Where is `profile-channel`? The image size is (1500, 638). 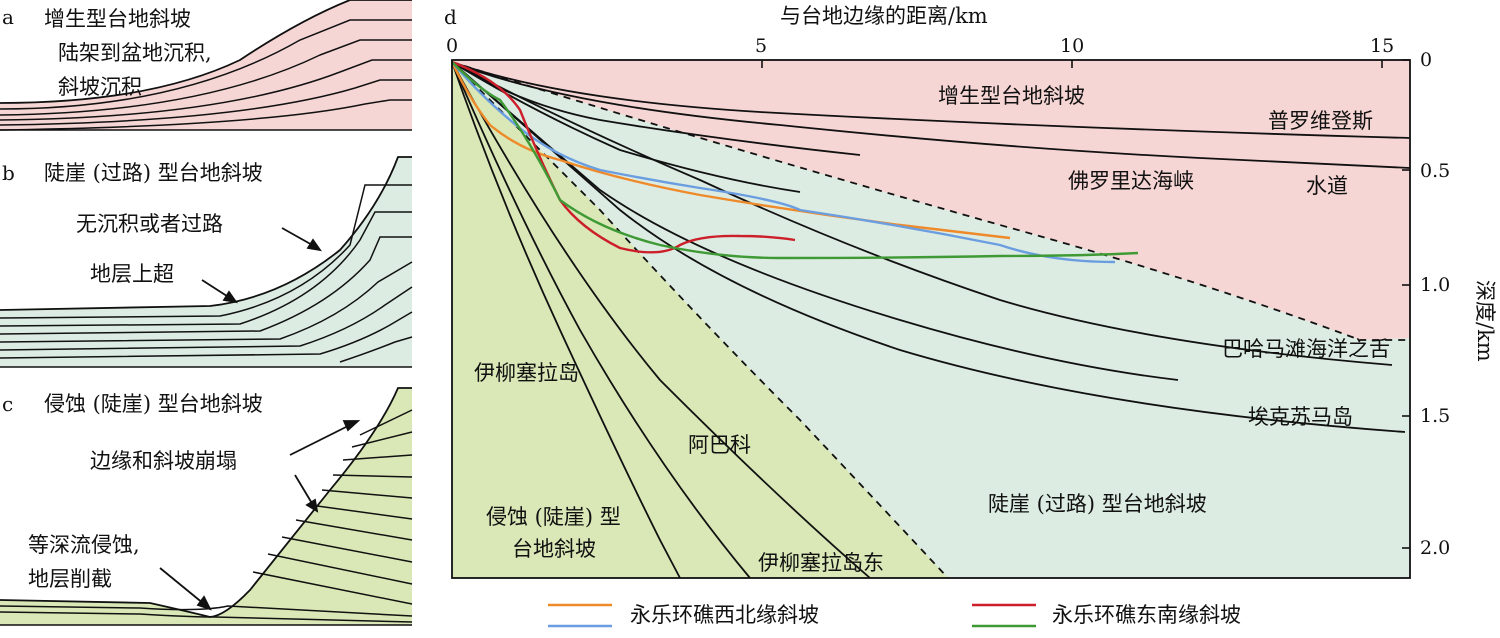 profile-channel is located at coordinates (931, 115).